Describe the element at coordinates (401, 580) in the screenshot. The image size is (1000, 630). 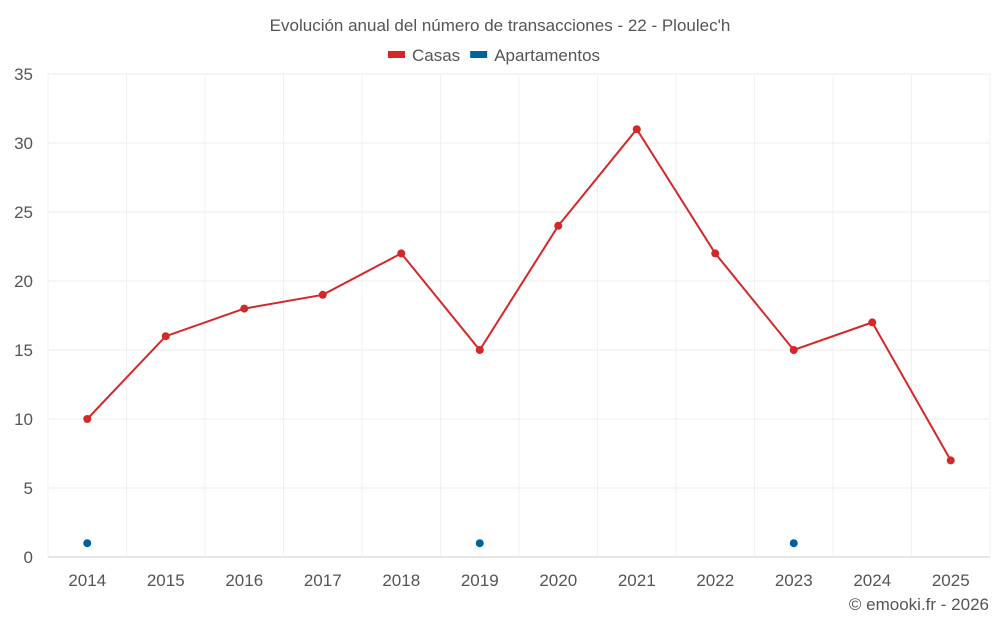
I see `x-tick-label: 2018` at that location.